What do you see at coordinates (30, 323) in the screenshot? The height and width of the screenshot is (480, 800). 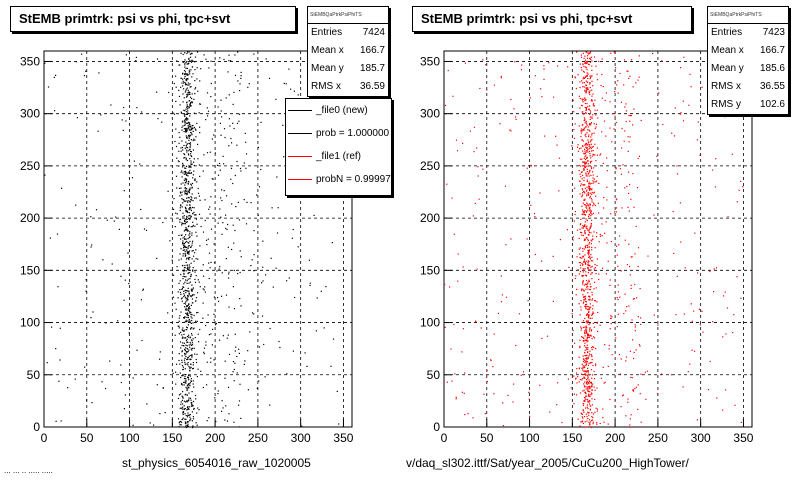 I see `y-tick-label: 100` at bounding box center [30, 323].